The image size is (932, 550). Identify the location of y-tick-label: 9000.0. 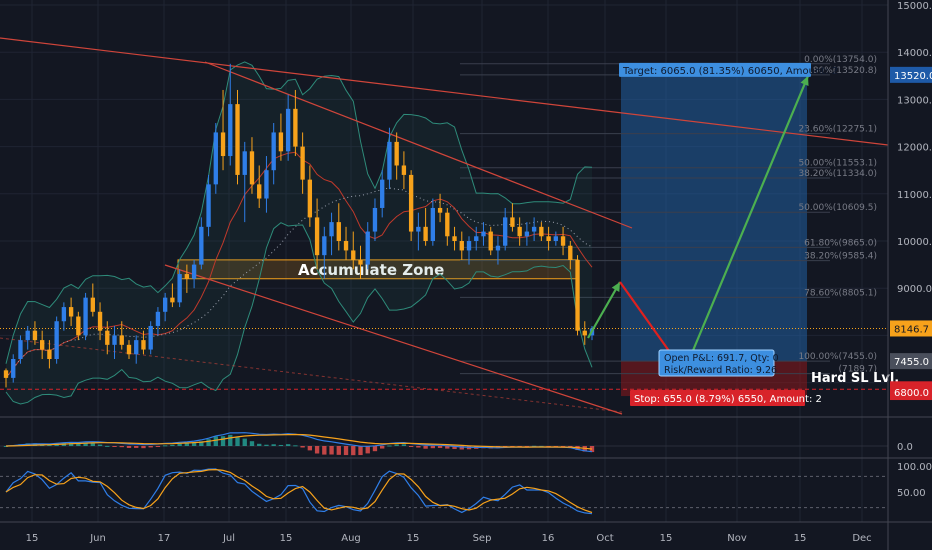
(914, 289).